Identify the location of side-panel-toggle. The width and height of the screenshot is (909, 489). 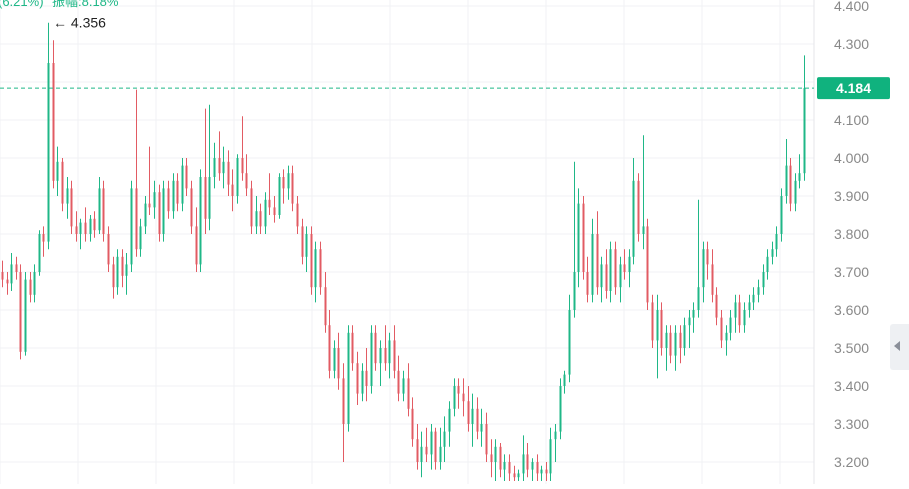
(899, 347).